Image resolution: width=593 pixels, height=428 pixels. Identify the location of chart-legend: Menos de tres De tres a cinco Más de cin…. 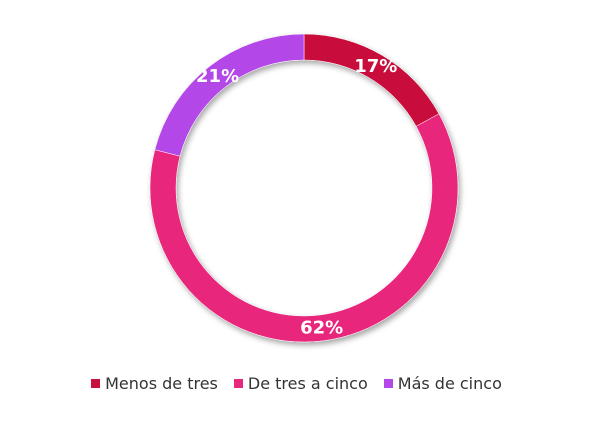
(296, 383).